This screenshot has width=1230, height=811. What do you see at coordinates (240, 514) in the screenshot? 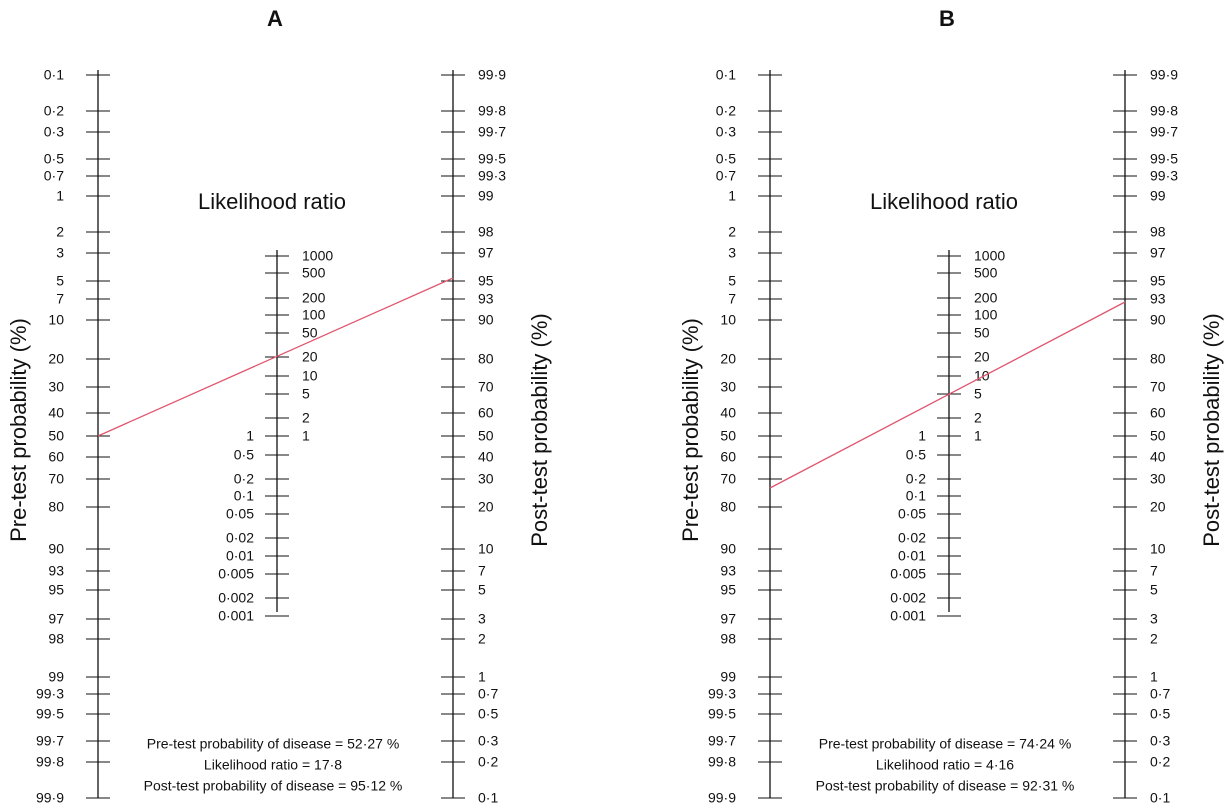
I see `tick-label: 0·05` at bounding box center [240, 514].